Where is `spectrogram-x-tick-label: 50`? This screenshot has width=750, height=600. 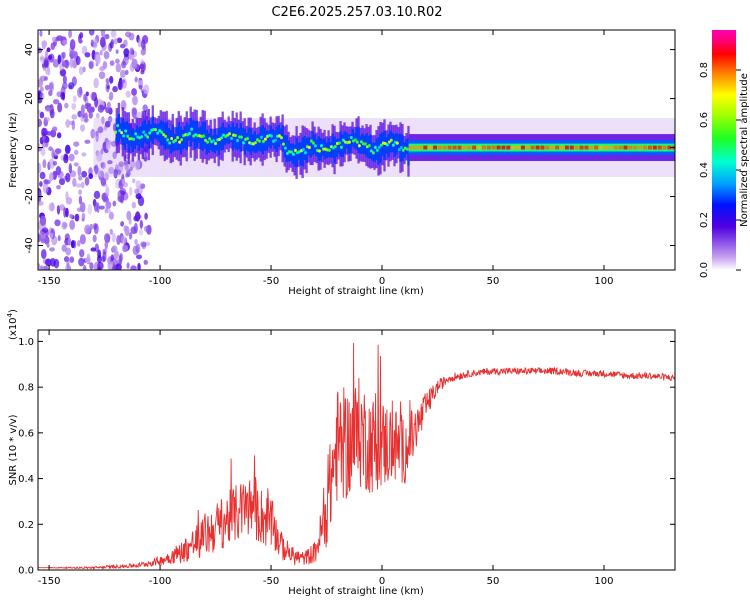 spectrogram-x-tick-label: 50 is located at coordinates (493, 281).